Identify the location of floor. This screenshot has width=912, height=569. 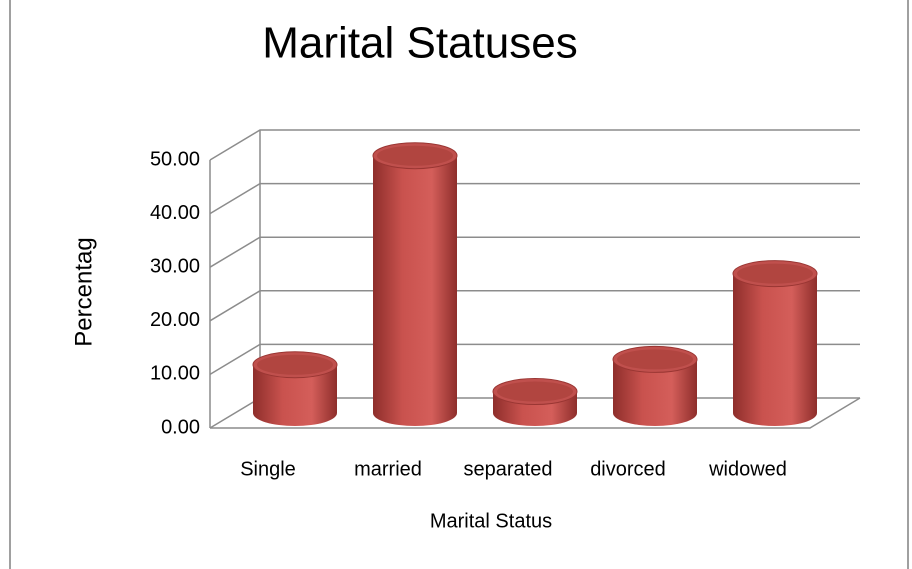
(535, 413).